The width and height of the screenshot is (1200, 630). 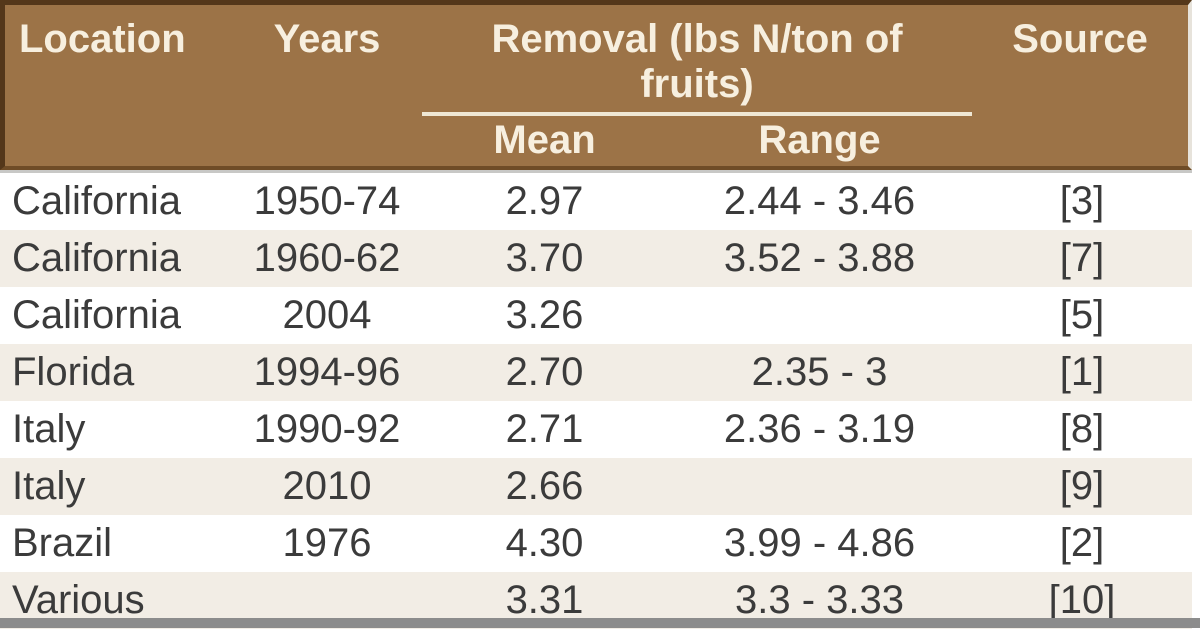 I want to click on table-row: California 1950-74 2.97 2.44 - 3.46 [3], so click(x=596, y=200).